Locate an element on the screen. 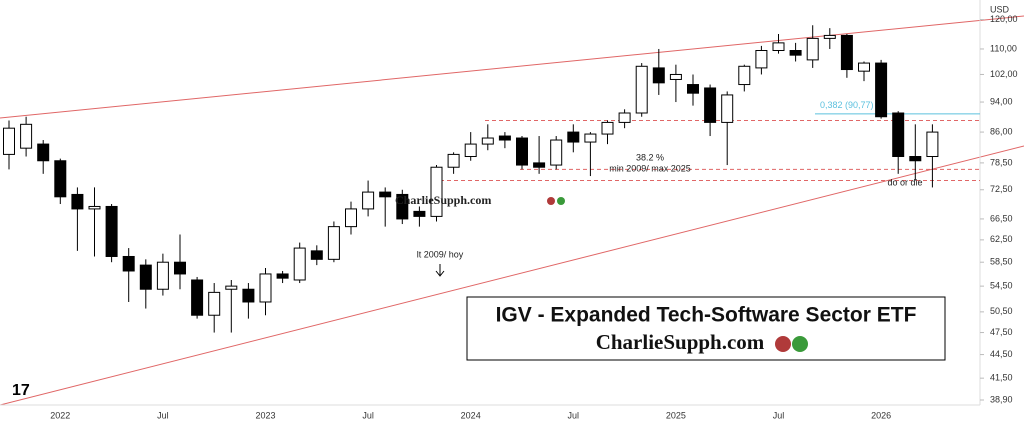 This screenshot has width=1024, height=425. x-tick-label: 2024 is located at coordinates (471, 415).